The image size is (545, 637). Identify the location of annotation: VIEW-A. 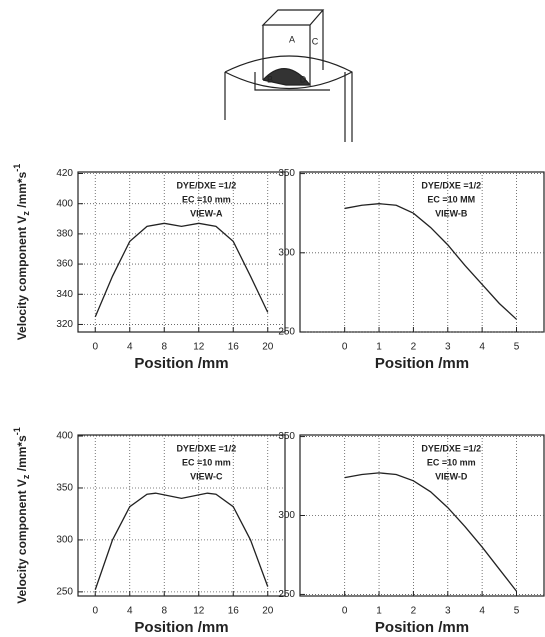
(206, 213).